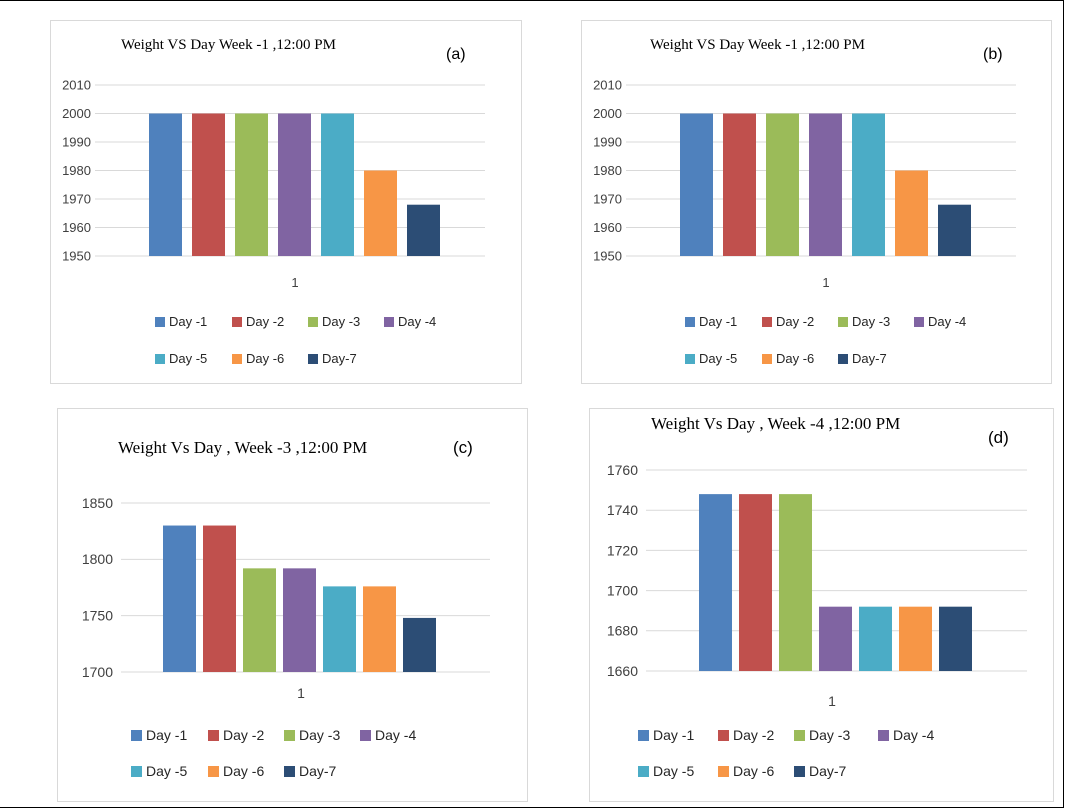 The height and width of the screenshot is (812, 1067). Describe the element at coordinates (998, 437) in the screenshot. I see `panel-letter: (d)` at that location.